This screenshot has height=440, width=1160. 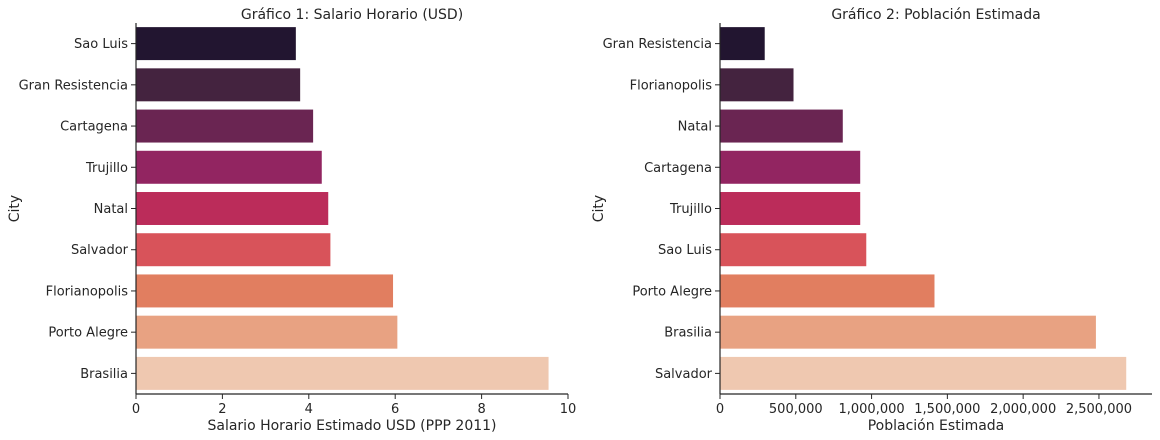 I want to click on x-tick-label: 10, so click(x=568, y=409).